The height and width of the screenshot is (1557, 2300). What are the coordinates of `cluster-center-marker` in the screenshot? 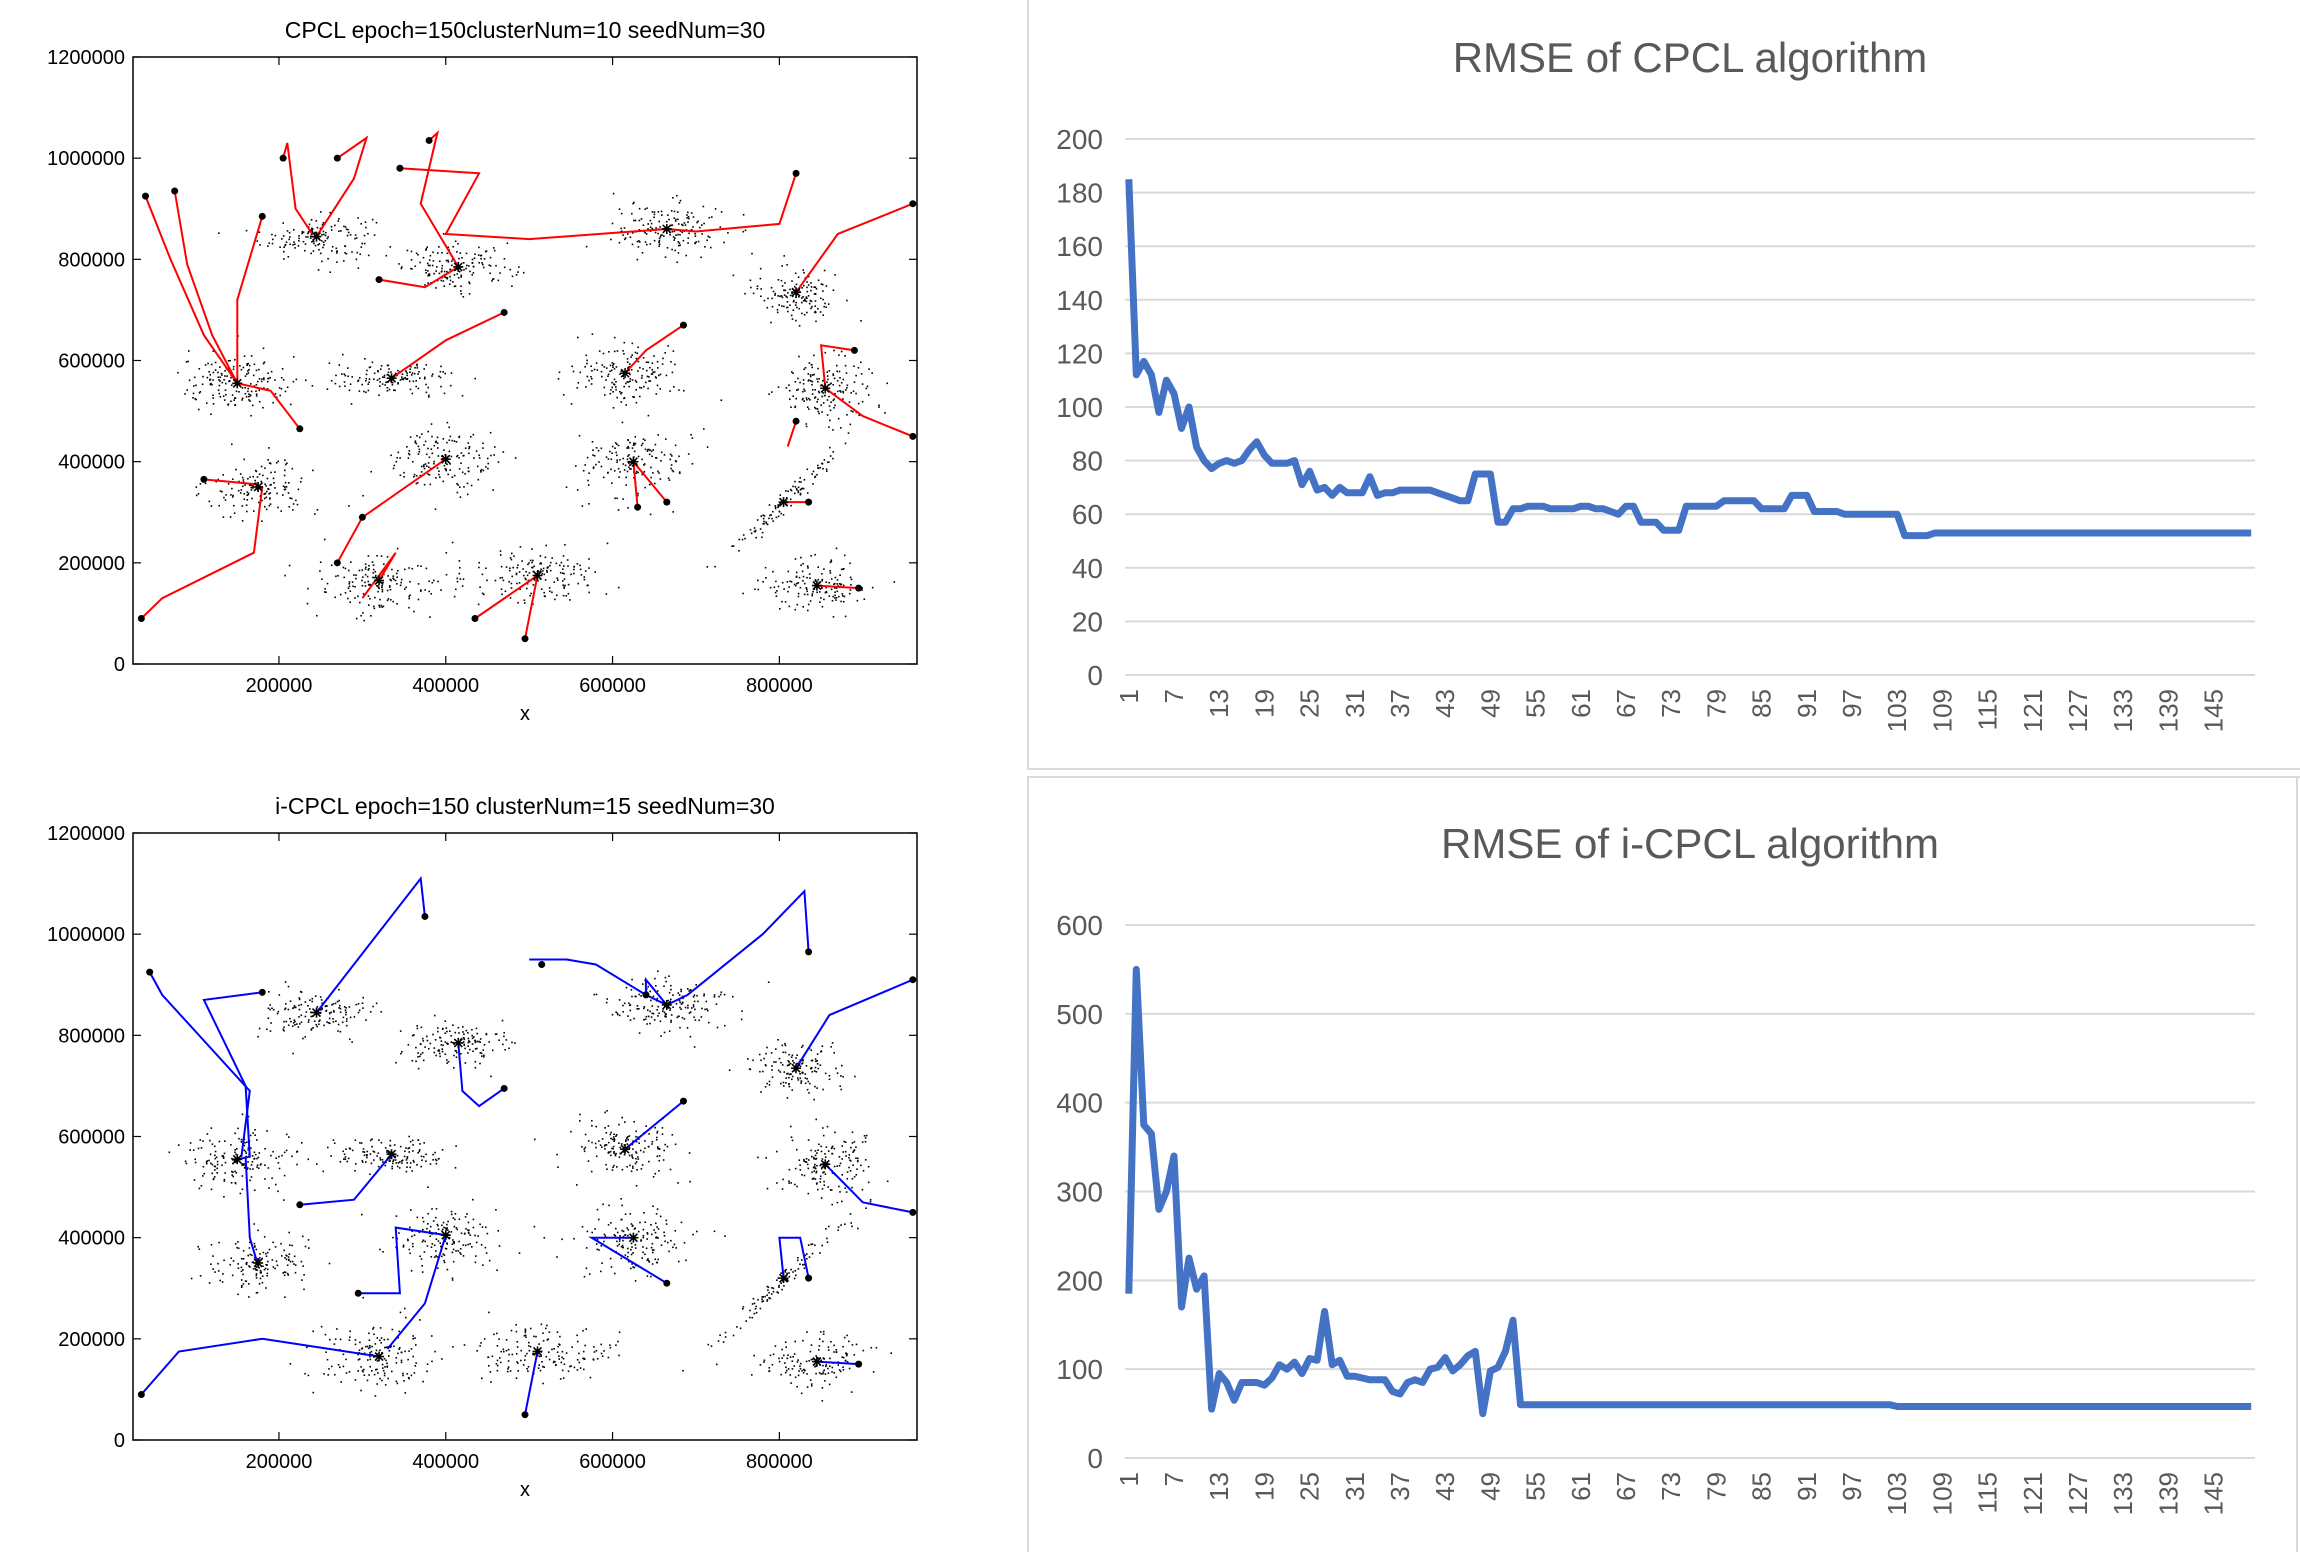 It's located at (537, 1351).